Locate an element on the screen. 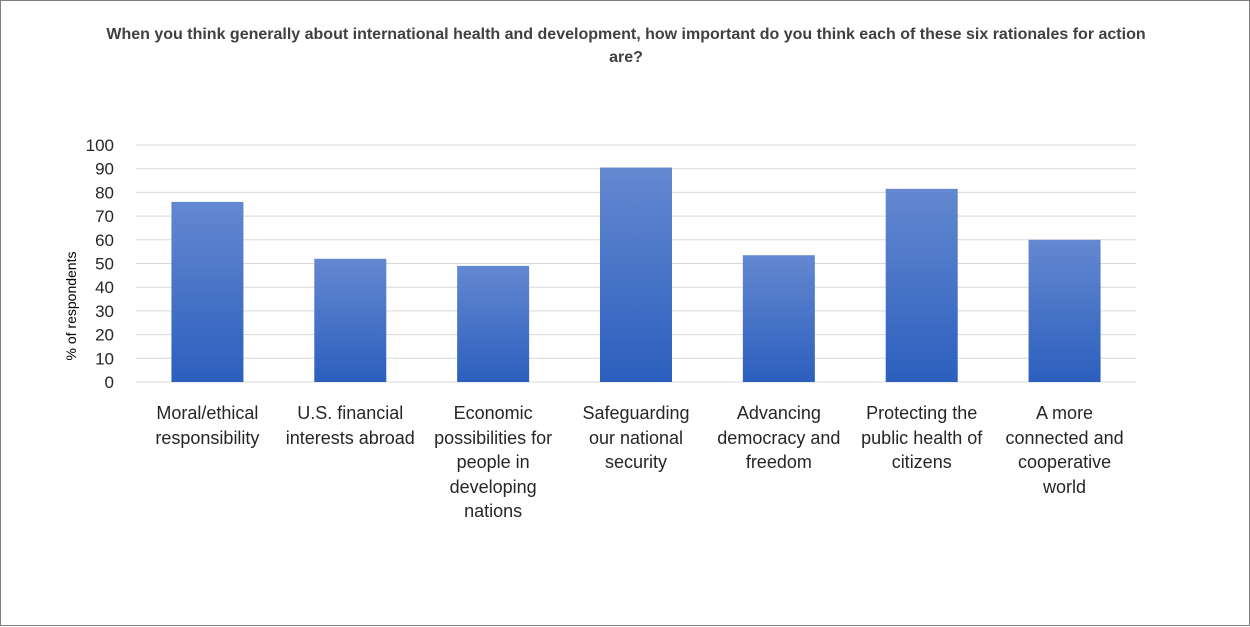  x-category-label: U.S. financial interests abroad is located at coordinates (350, 425).